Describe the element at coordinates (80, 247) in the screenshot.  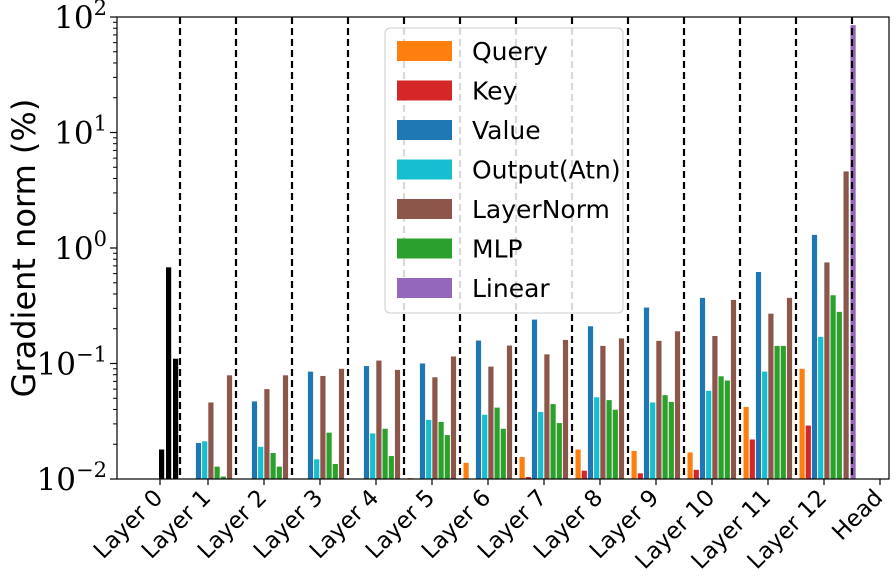
I see `y-tick-label: 10⁰` at that location.